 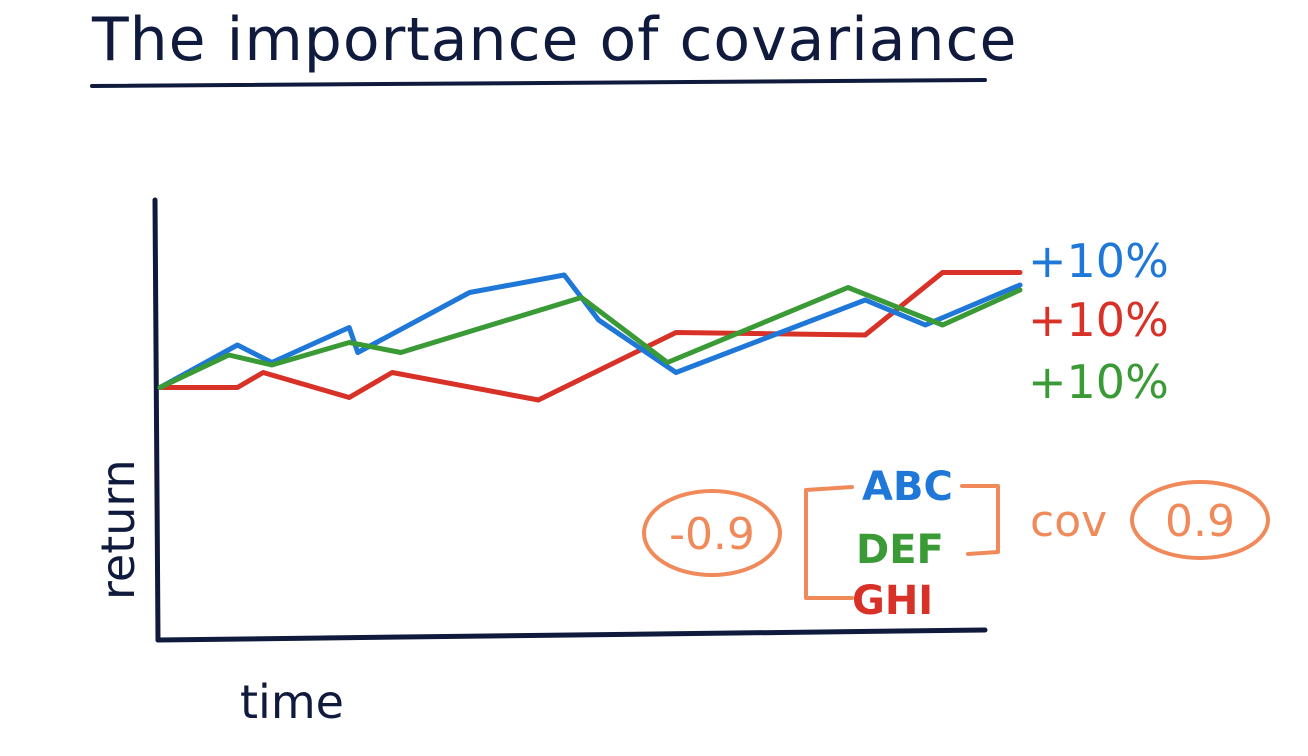 What do you see at coordinates (292, 702) in the screenshot?
I see `x-axis-label: time` at bounding box center [292, 702].